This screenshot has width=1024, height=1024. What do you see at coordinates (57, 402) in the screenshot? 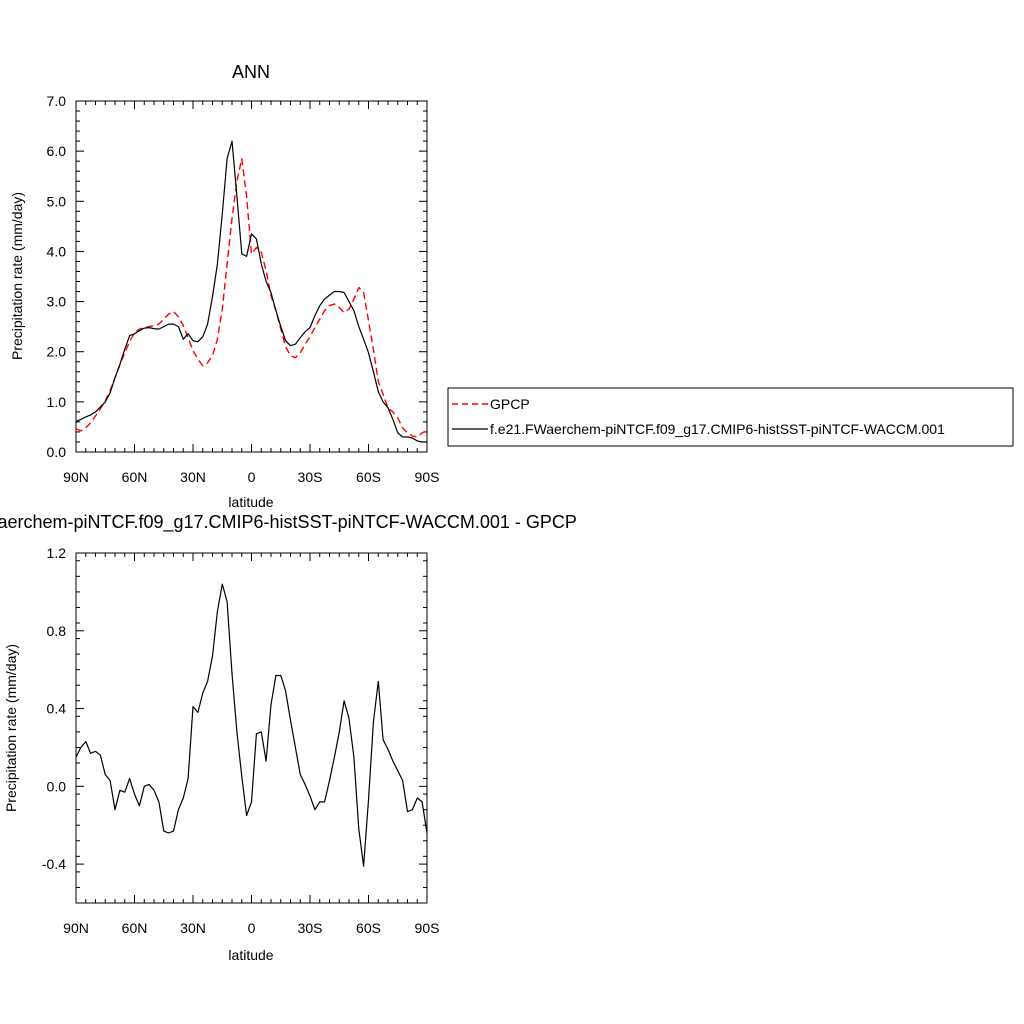
I see `top-y-tick-label: 1.0` at bounding box center [57, 402].